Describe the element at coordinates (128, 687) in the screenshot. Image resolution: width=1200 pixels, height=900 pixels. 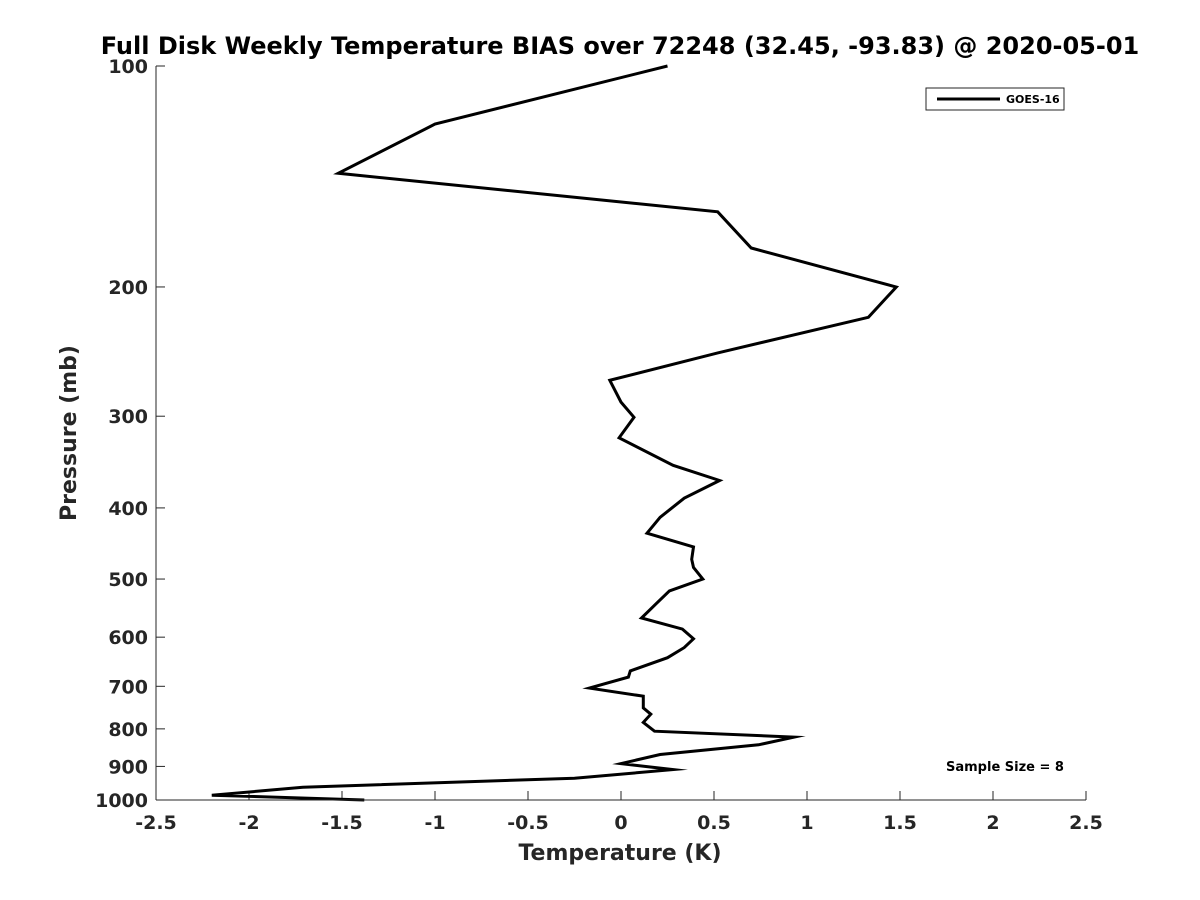
I see `y-tick-label: 700` at that location.